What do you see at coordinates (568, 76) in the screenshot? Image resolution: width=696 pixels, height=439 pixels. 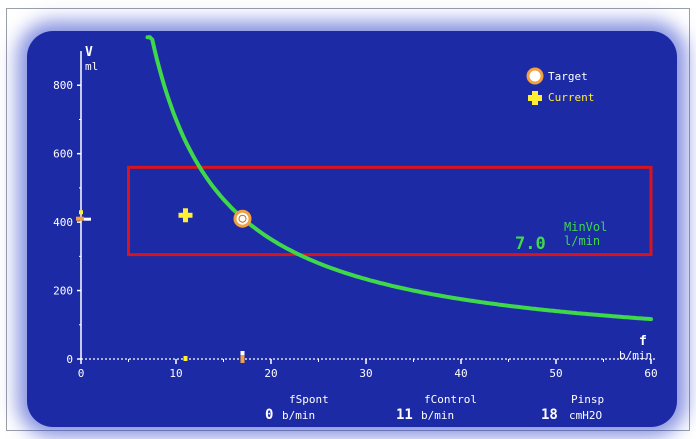 I see `legend-target-label: Target` at bounding box center [568, 76].